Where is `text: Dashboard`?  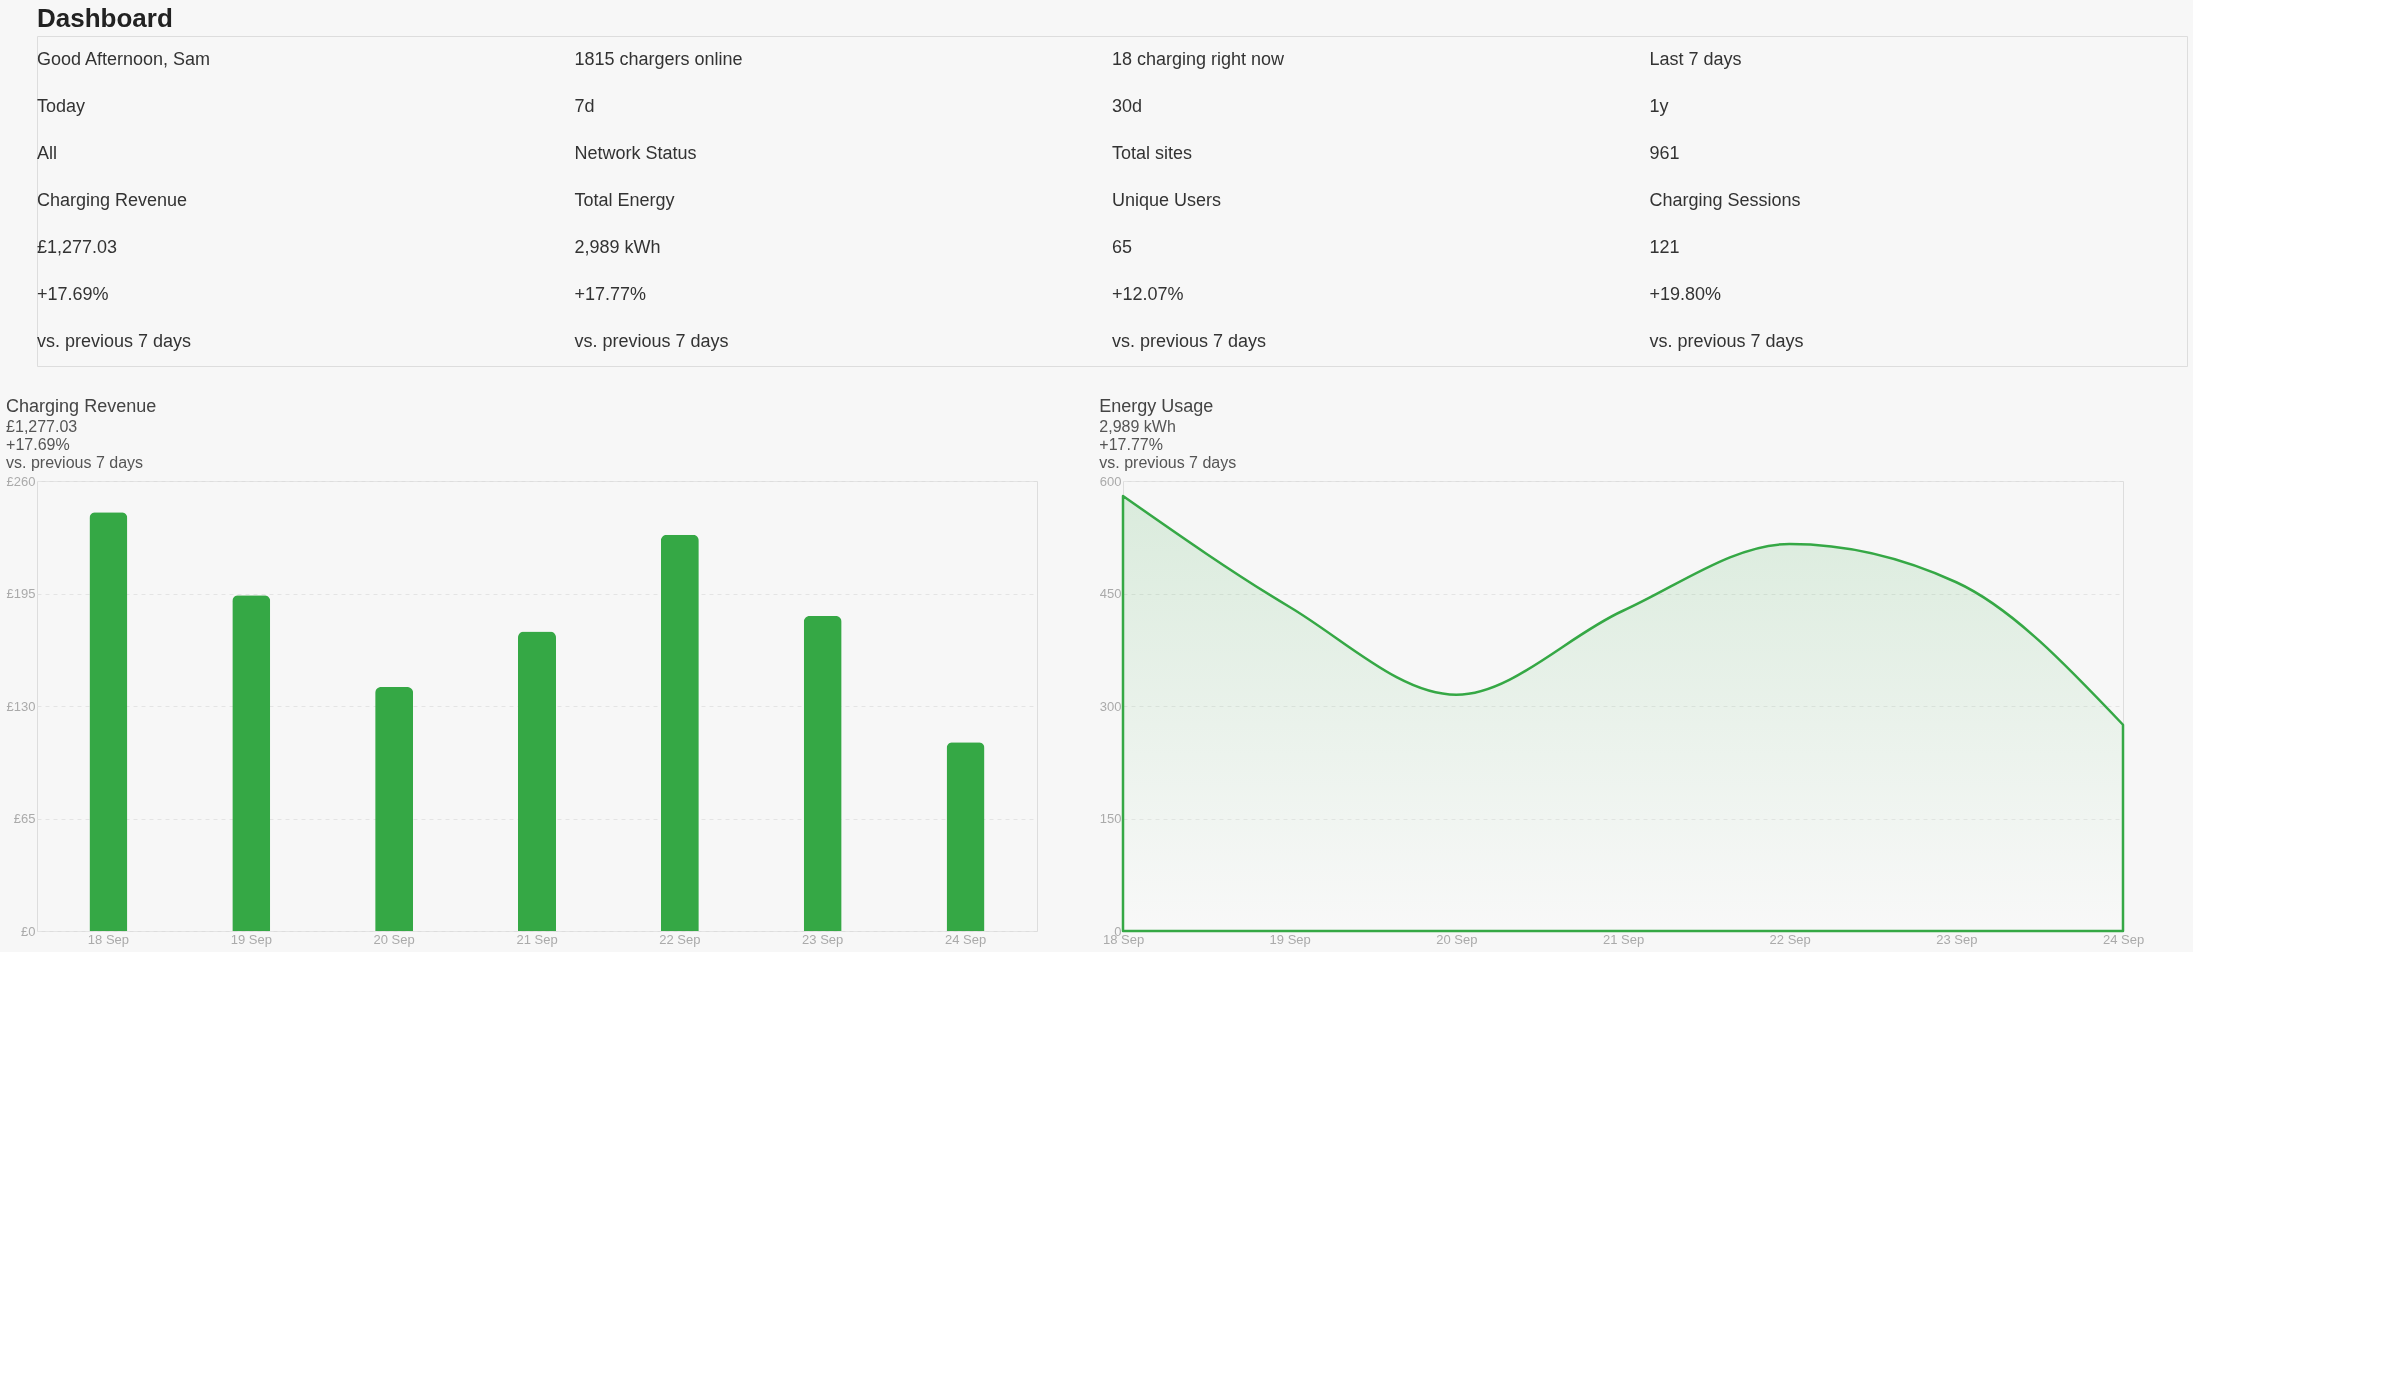 text: Dashboard is located at coordinates (105, 18).